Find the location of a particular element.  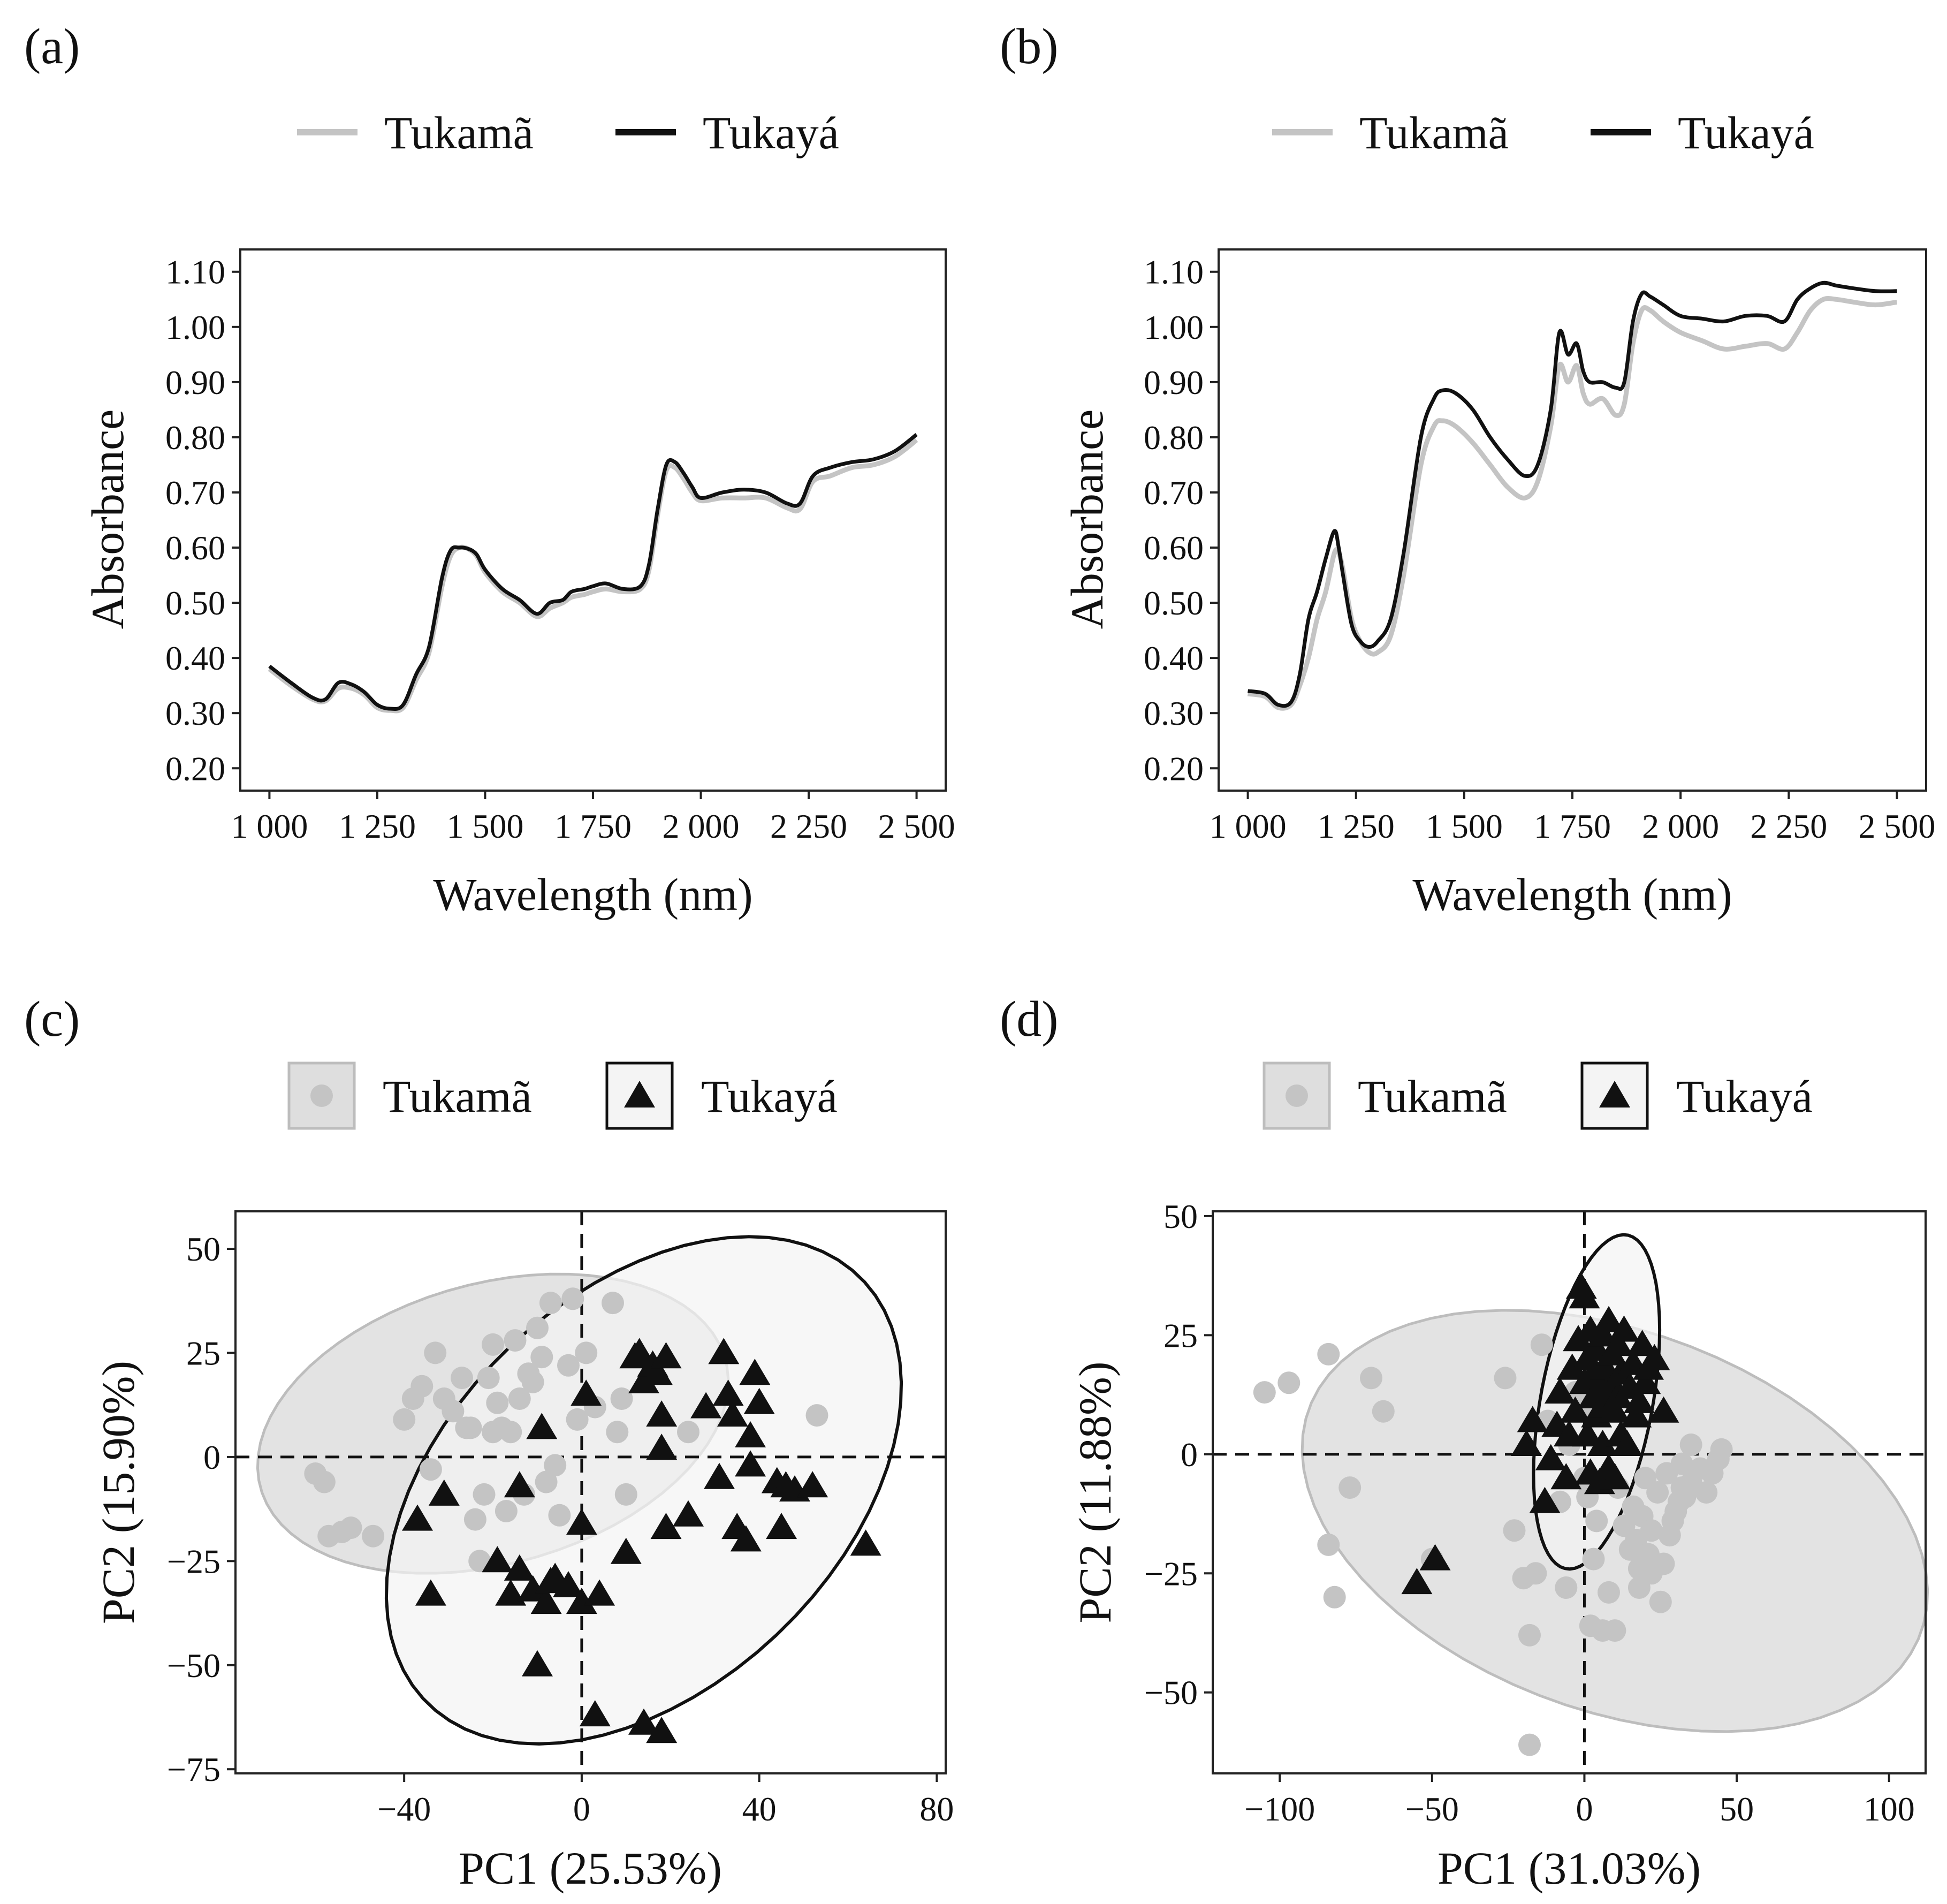

panel-d-label: (d) is located at coordinates (1029, 1019).